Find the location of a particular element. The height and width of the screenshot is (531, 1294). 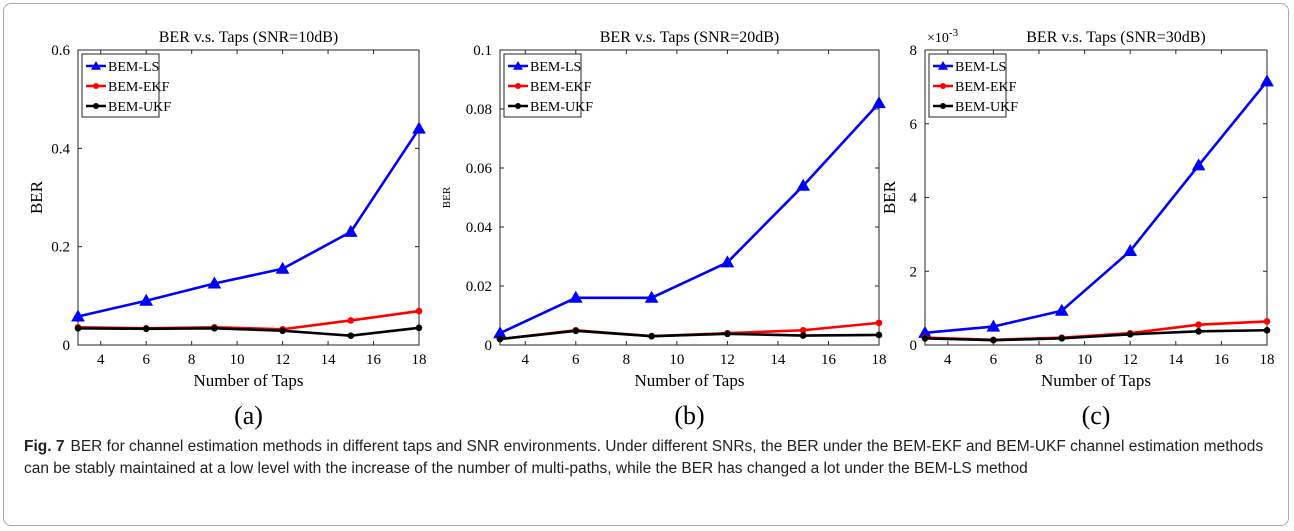

y-tick-label: 0.6 is located at coordinates (60, 51).